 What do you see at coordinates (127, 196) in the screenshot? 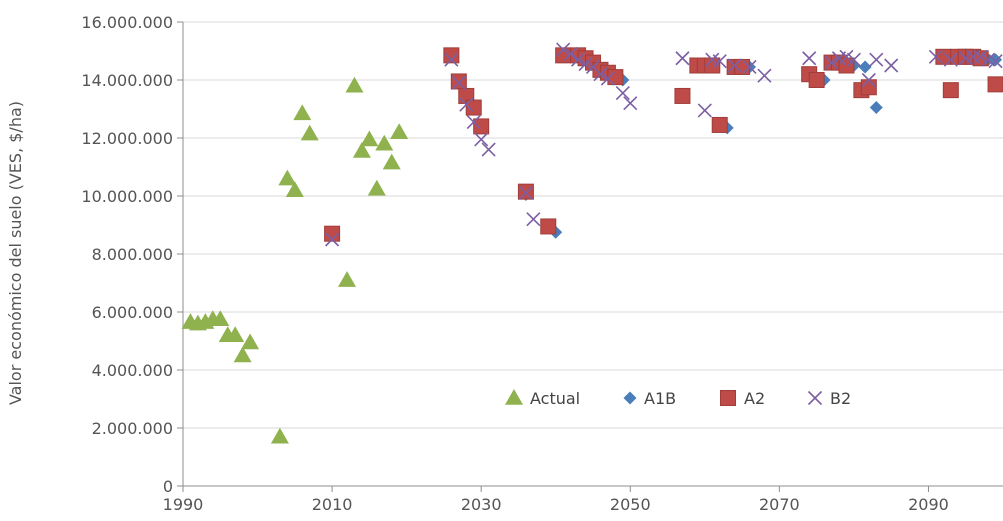
I see `y-tick-label: 10.000.000` at bounding box center [127, 196].